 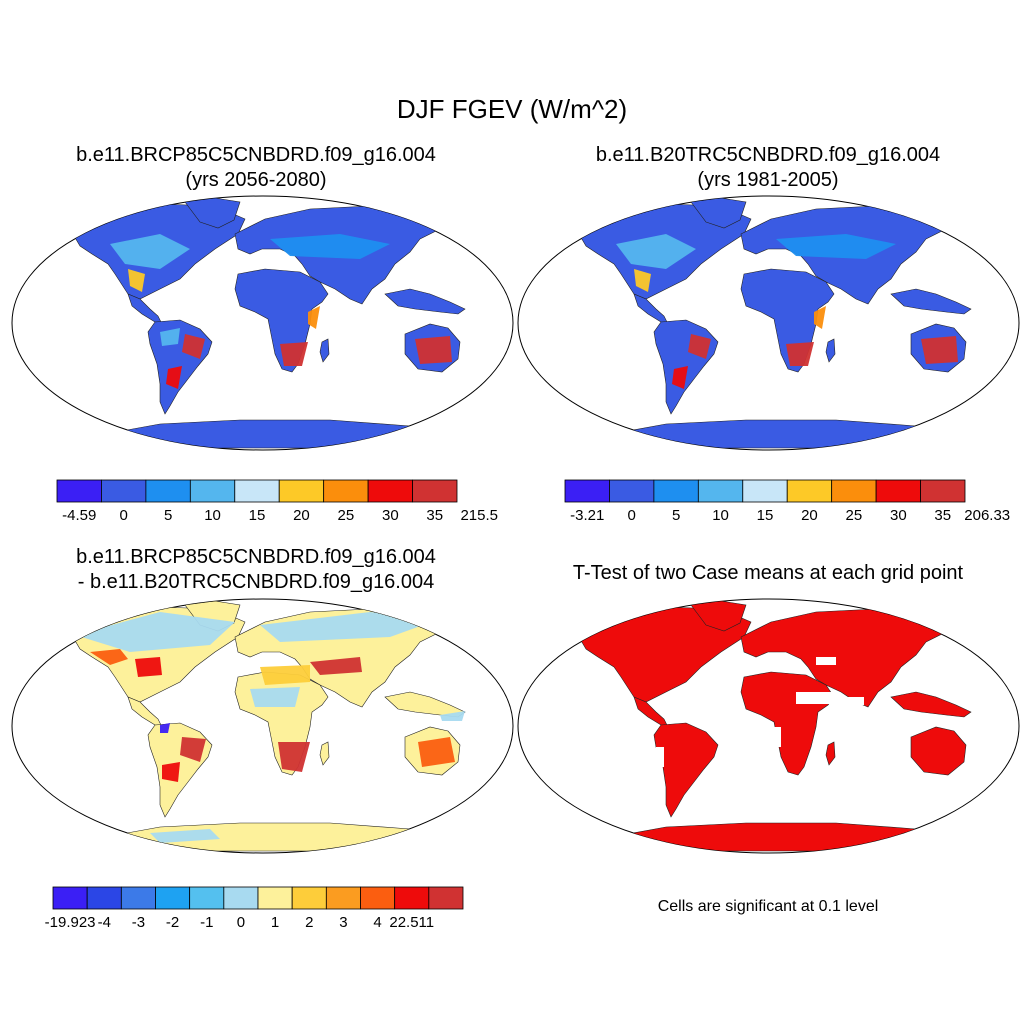 What do you see at coordinates (206, 922) in the screenshot?
I see `colorbar-label: -1` at bounding box center [206, 922].